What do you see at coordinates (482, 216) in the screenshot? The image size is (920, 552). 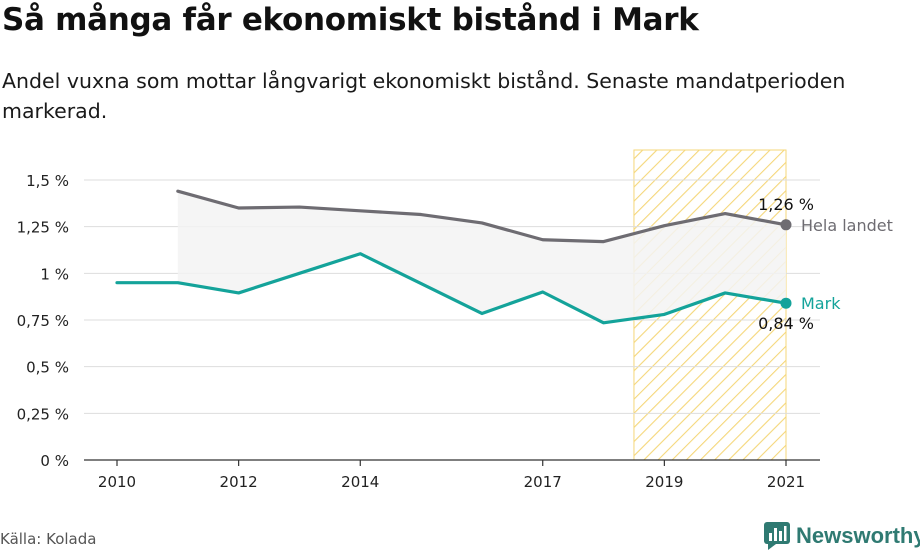 I see `series-line-hela-landet` at bounding box center [482, 216].